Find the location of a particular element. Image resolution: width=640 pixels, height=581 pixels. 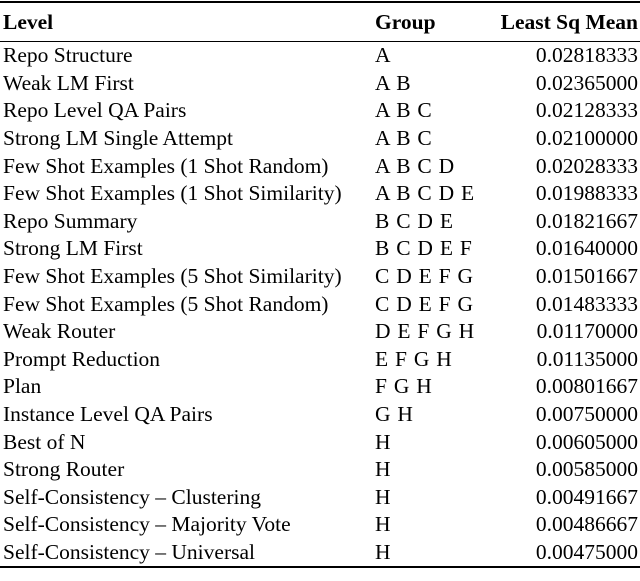

cell-least-sq-mean: 0.01821667 is located at coordinates (586, 220).